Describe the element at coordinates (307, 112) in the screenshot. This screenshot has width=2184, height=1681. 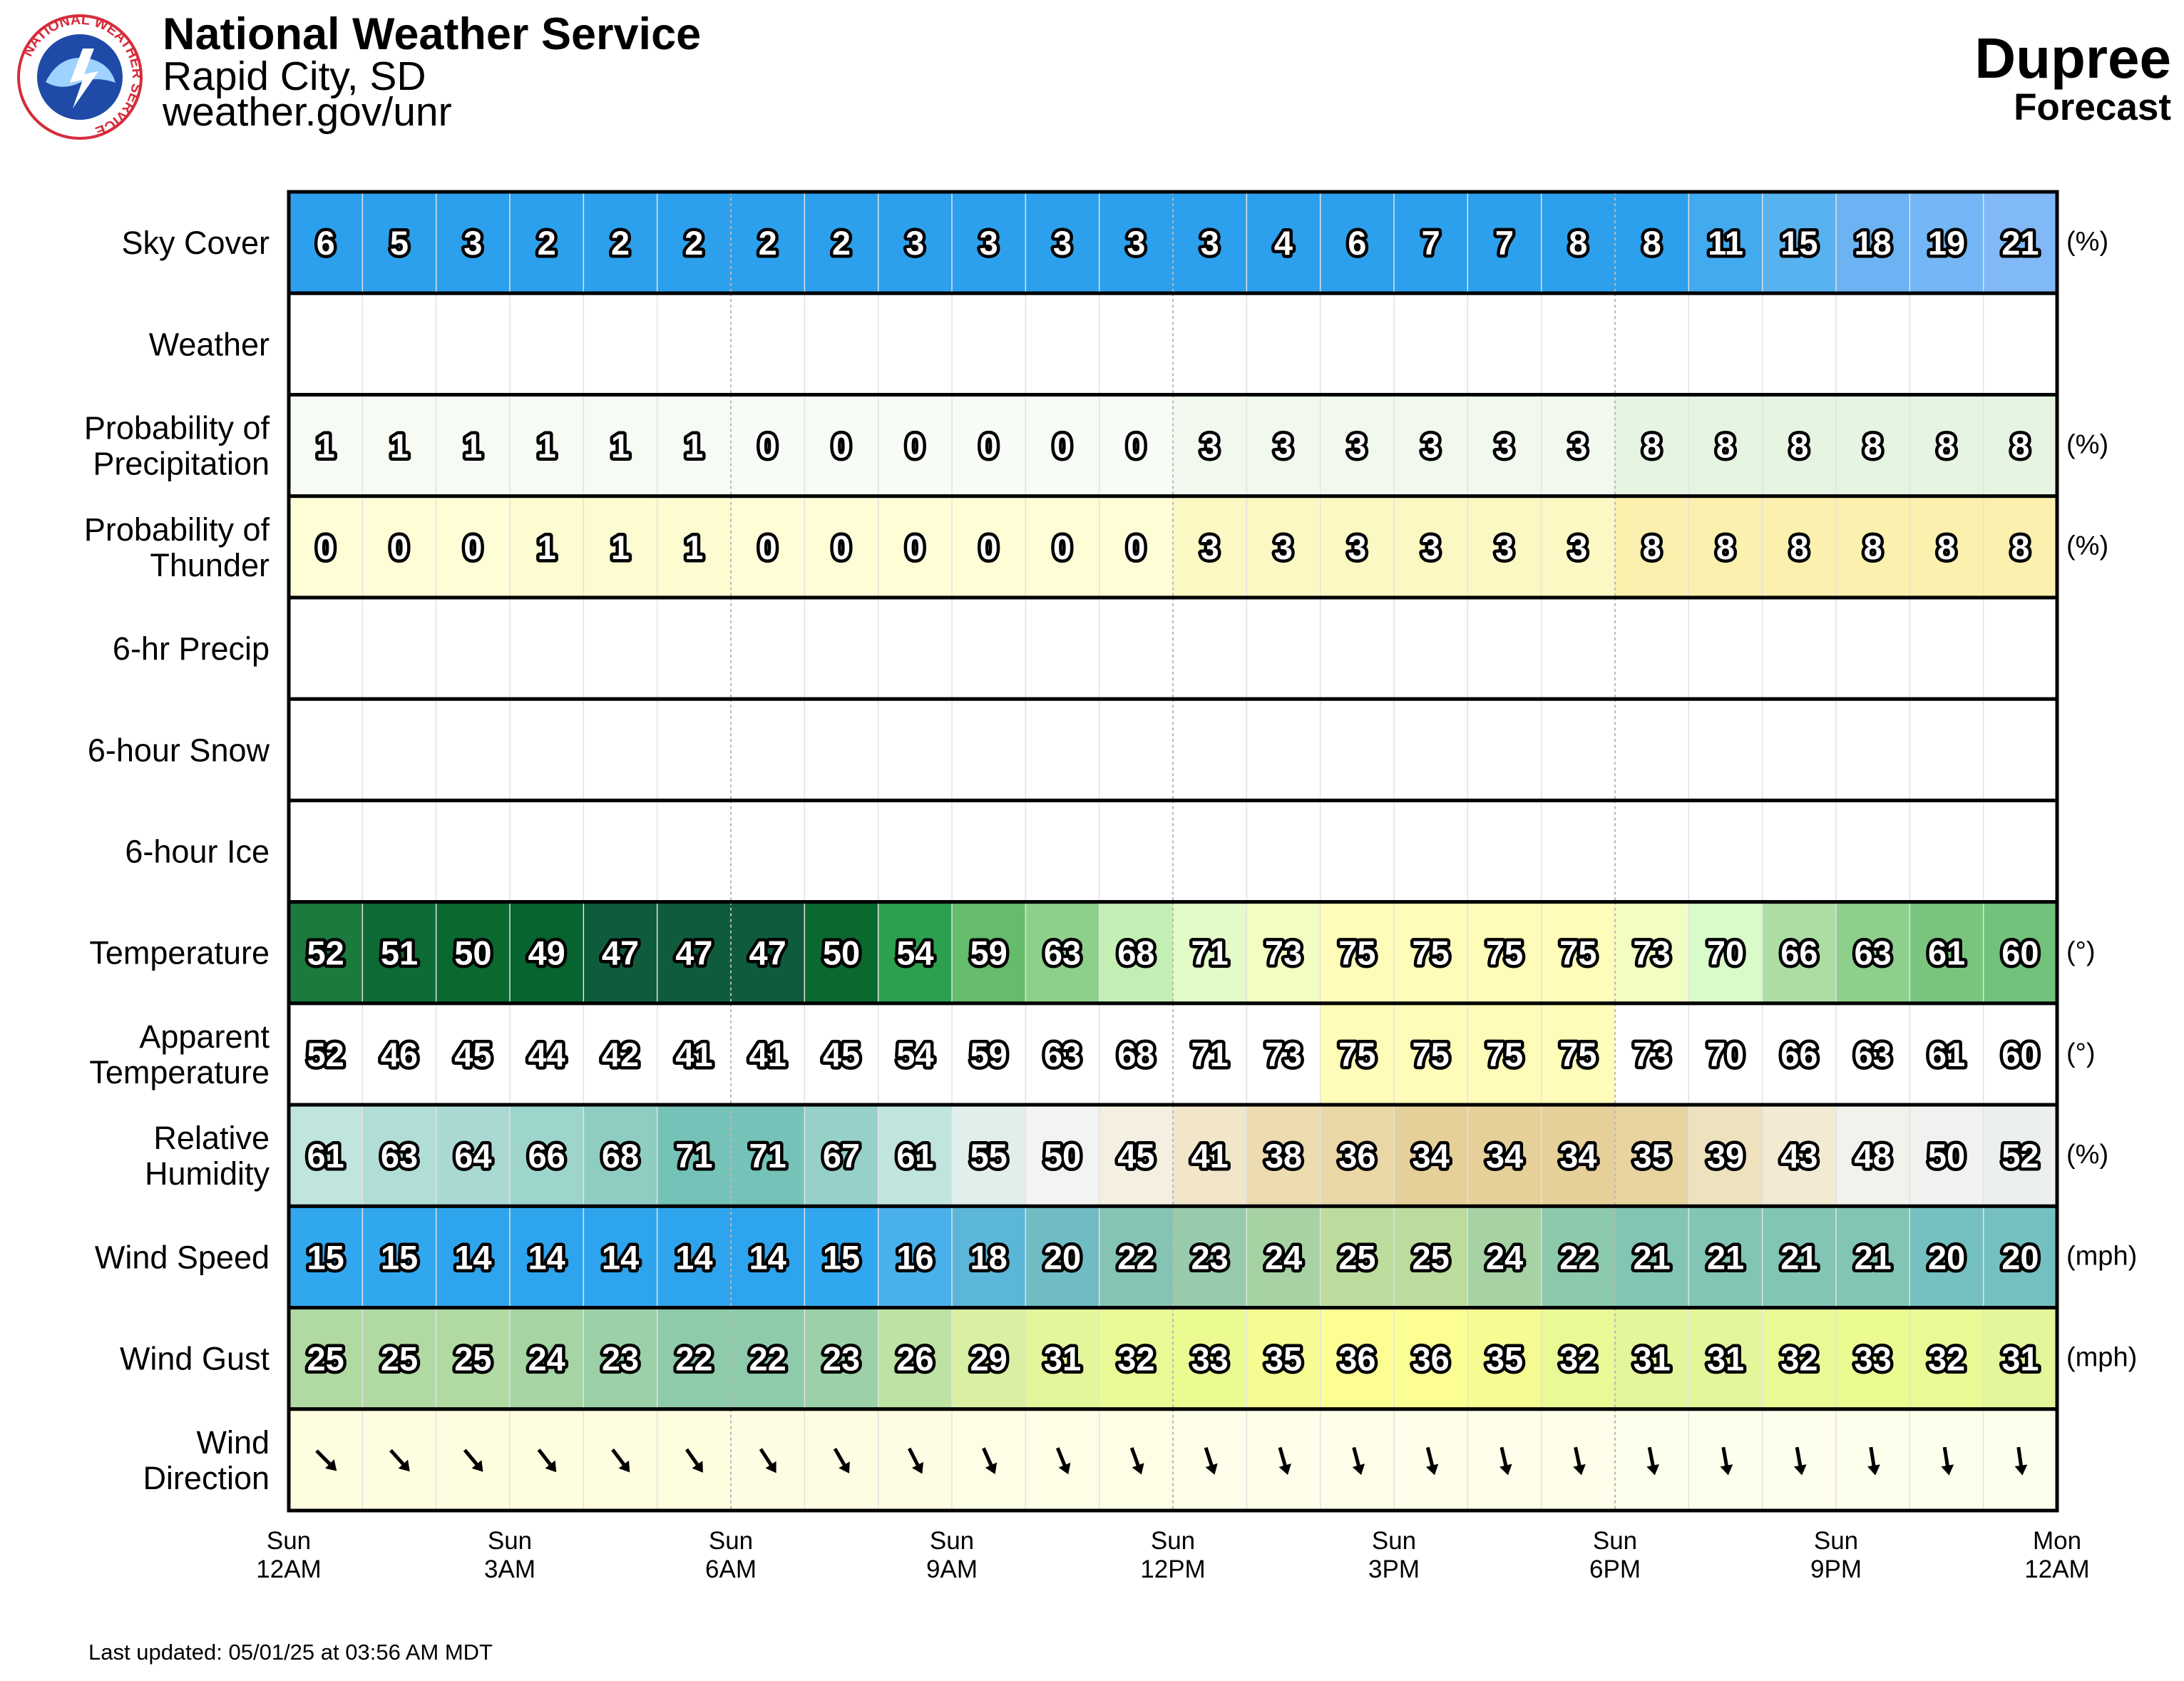
I see `header-url: weather.gov/unr` at that location.